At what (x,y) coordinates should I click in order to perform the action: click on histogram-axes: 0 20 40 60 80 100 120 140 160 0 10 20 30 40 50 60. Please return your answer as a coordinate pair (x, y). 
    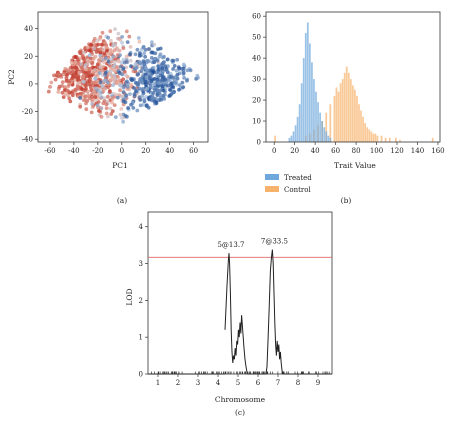
    Looking at the image, I should click on (348, 83).